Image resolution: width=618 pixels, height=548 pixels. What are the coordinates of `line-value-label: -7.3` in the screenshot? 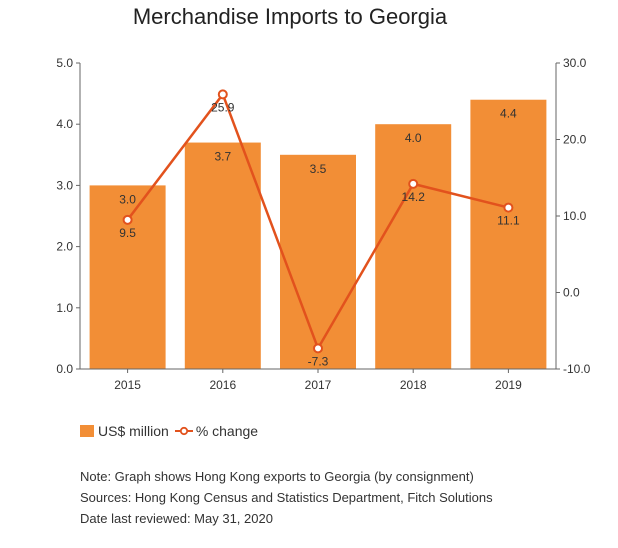 It's located at (318, 361).